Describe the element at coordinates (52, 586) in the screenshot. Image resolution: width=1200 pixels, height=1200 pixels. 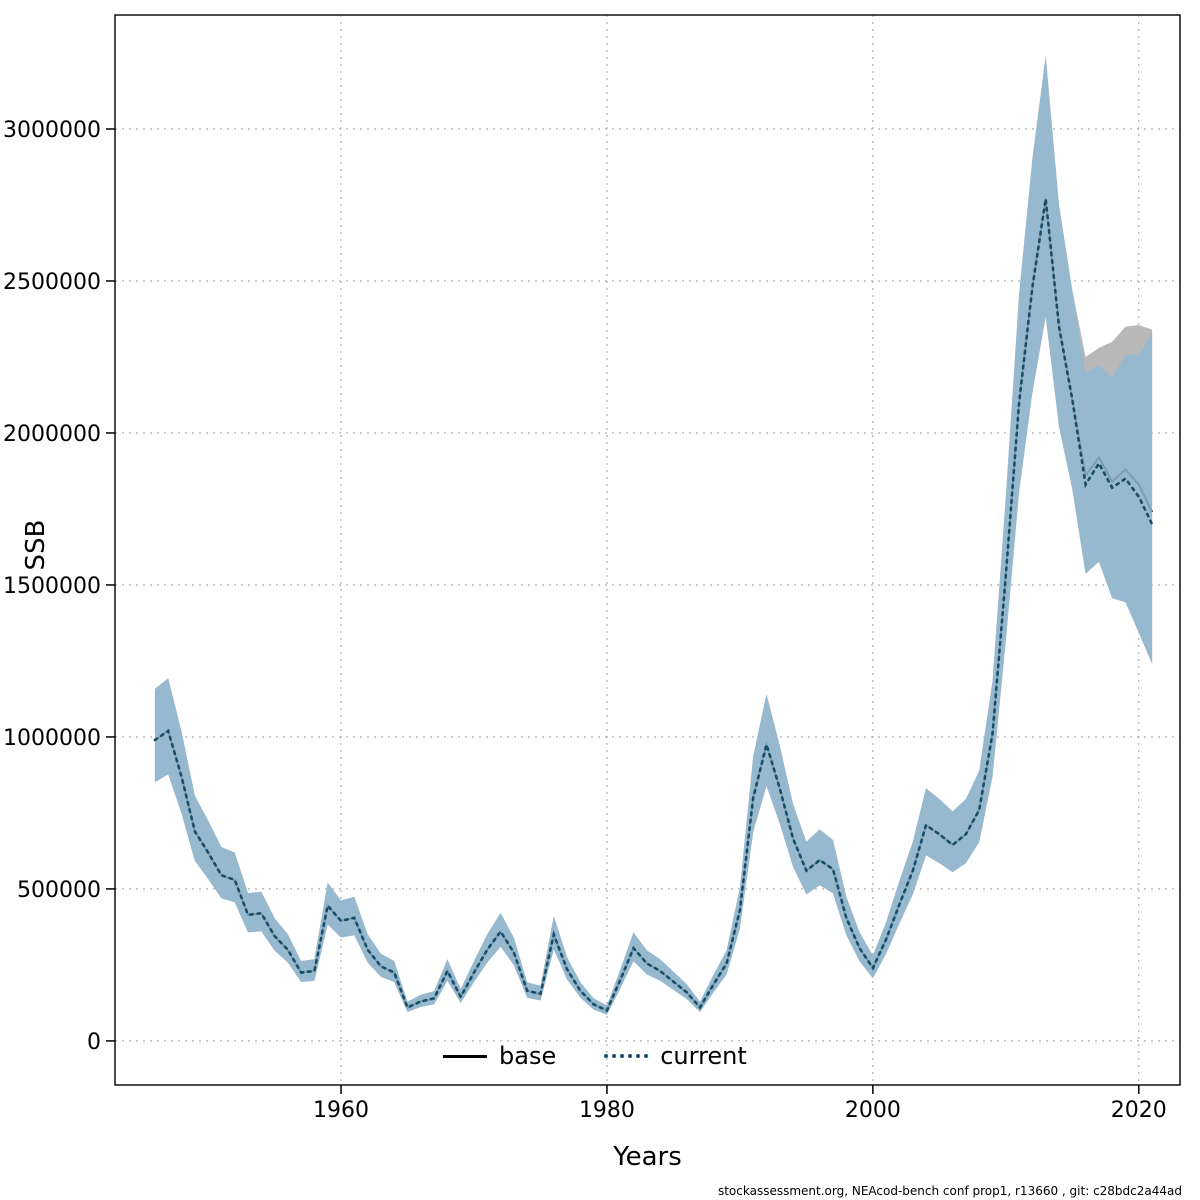
I see `y-tick-label: 1500000` at that location.